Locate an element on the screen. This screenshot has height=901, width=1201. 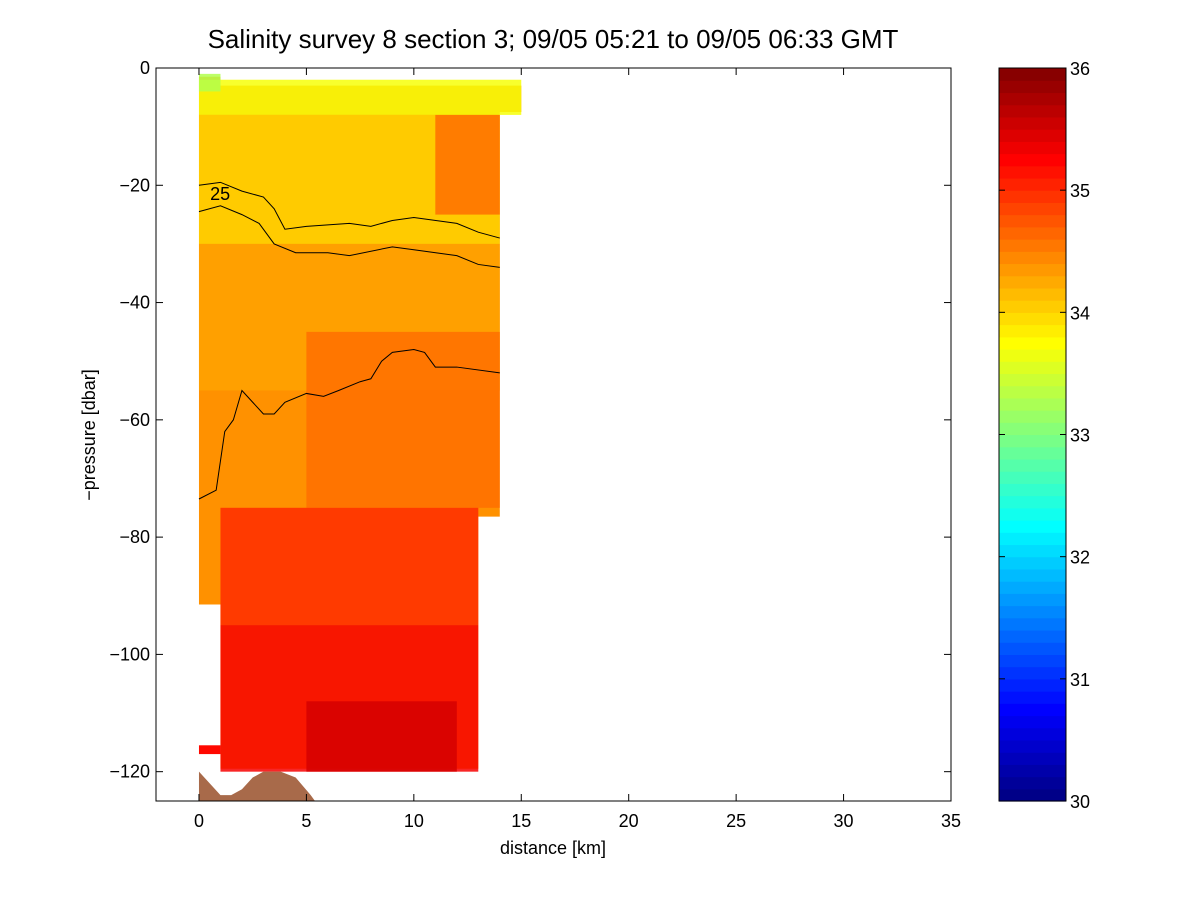
colorbar is located at coordinates (1032, 435).